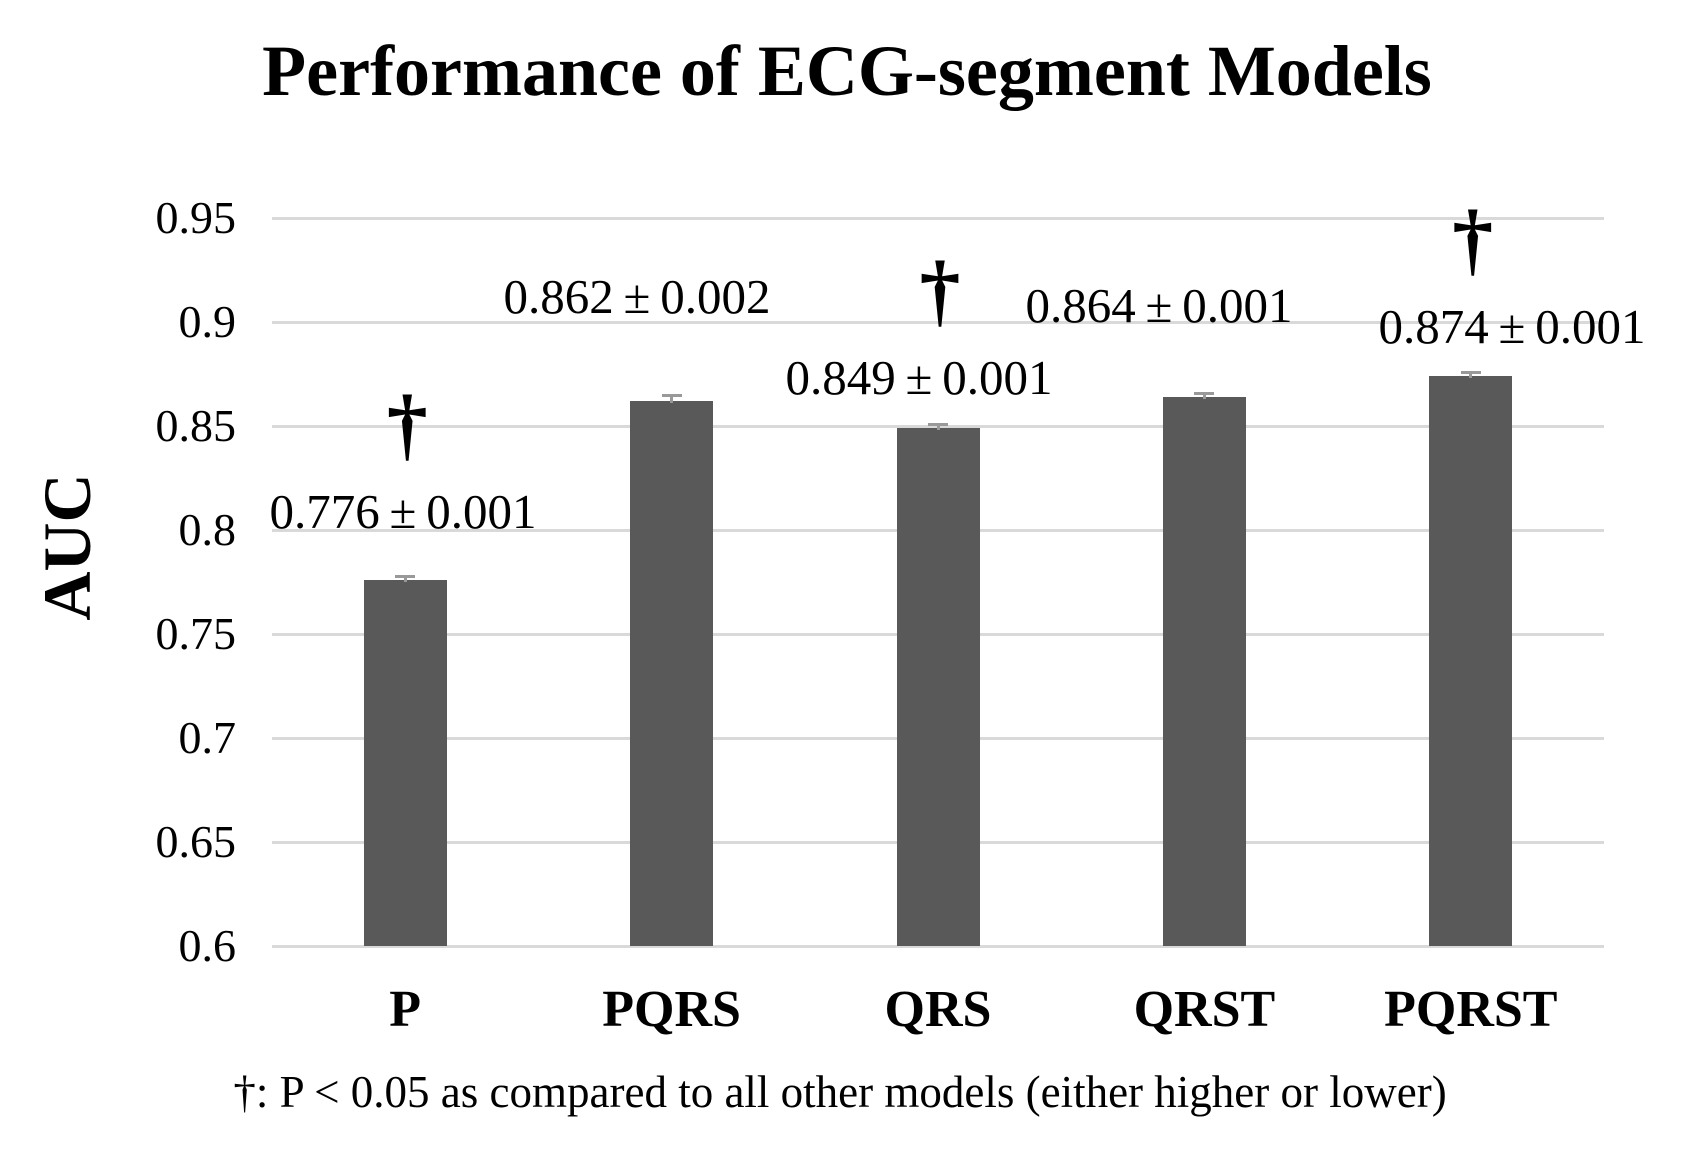  Describe the element at coordinates (1512, 326) in the screenshot. I see `value-label-PQRST: 0.874 ± 0.001` at that location.